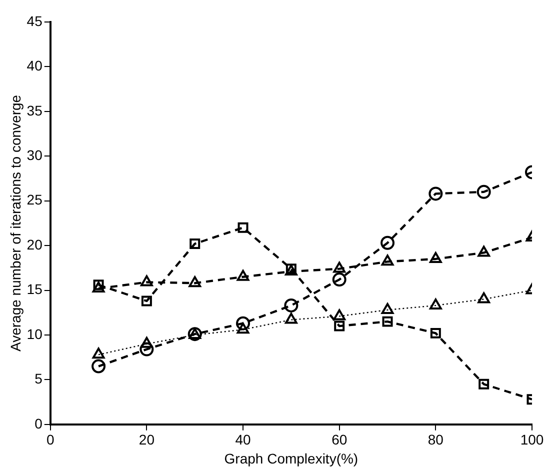  Describe the element at coordinates (34, 20) in the screenshot. I see `y-tick-label: 45` at that location.